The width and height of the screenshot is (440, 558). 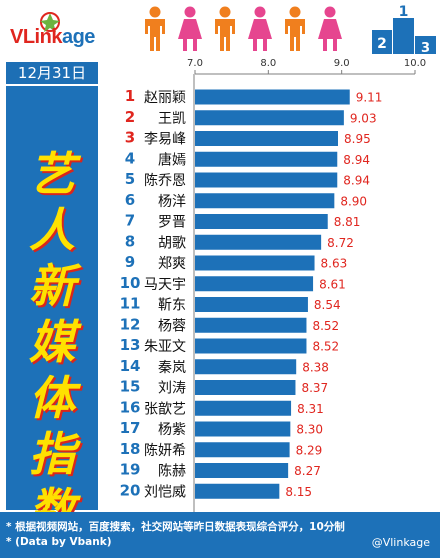 I want to click on value-label: 8.54, so click(x=327, y=305).